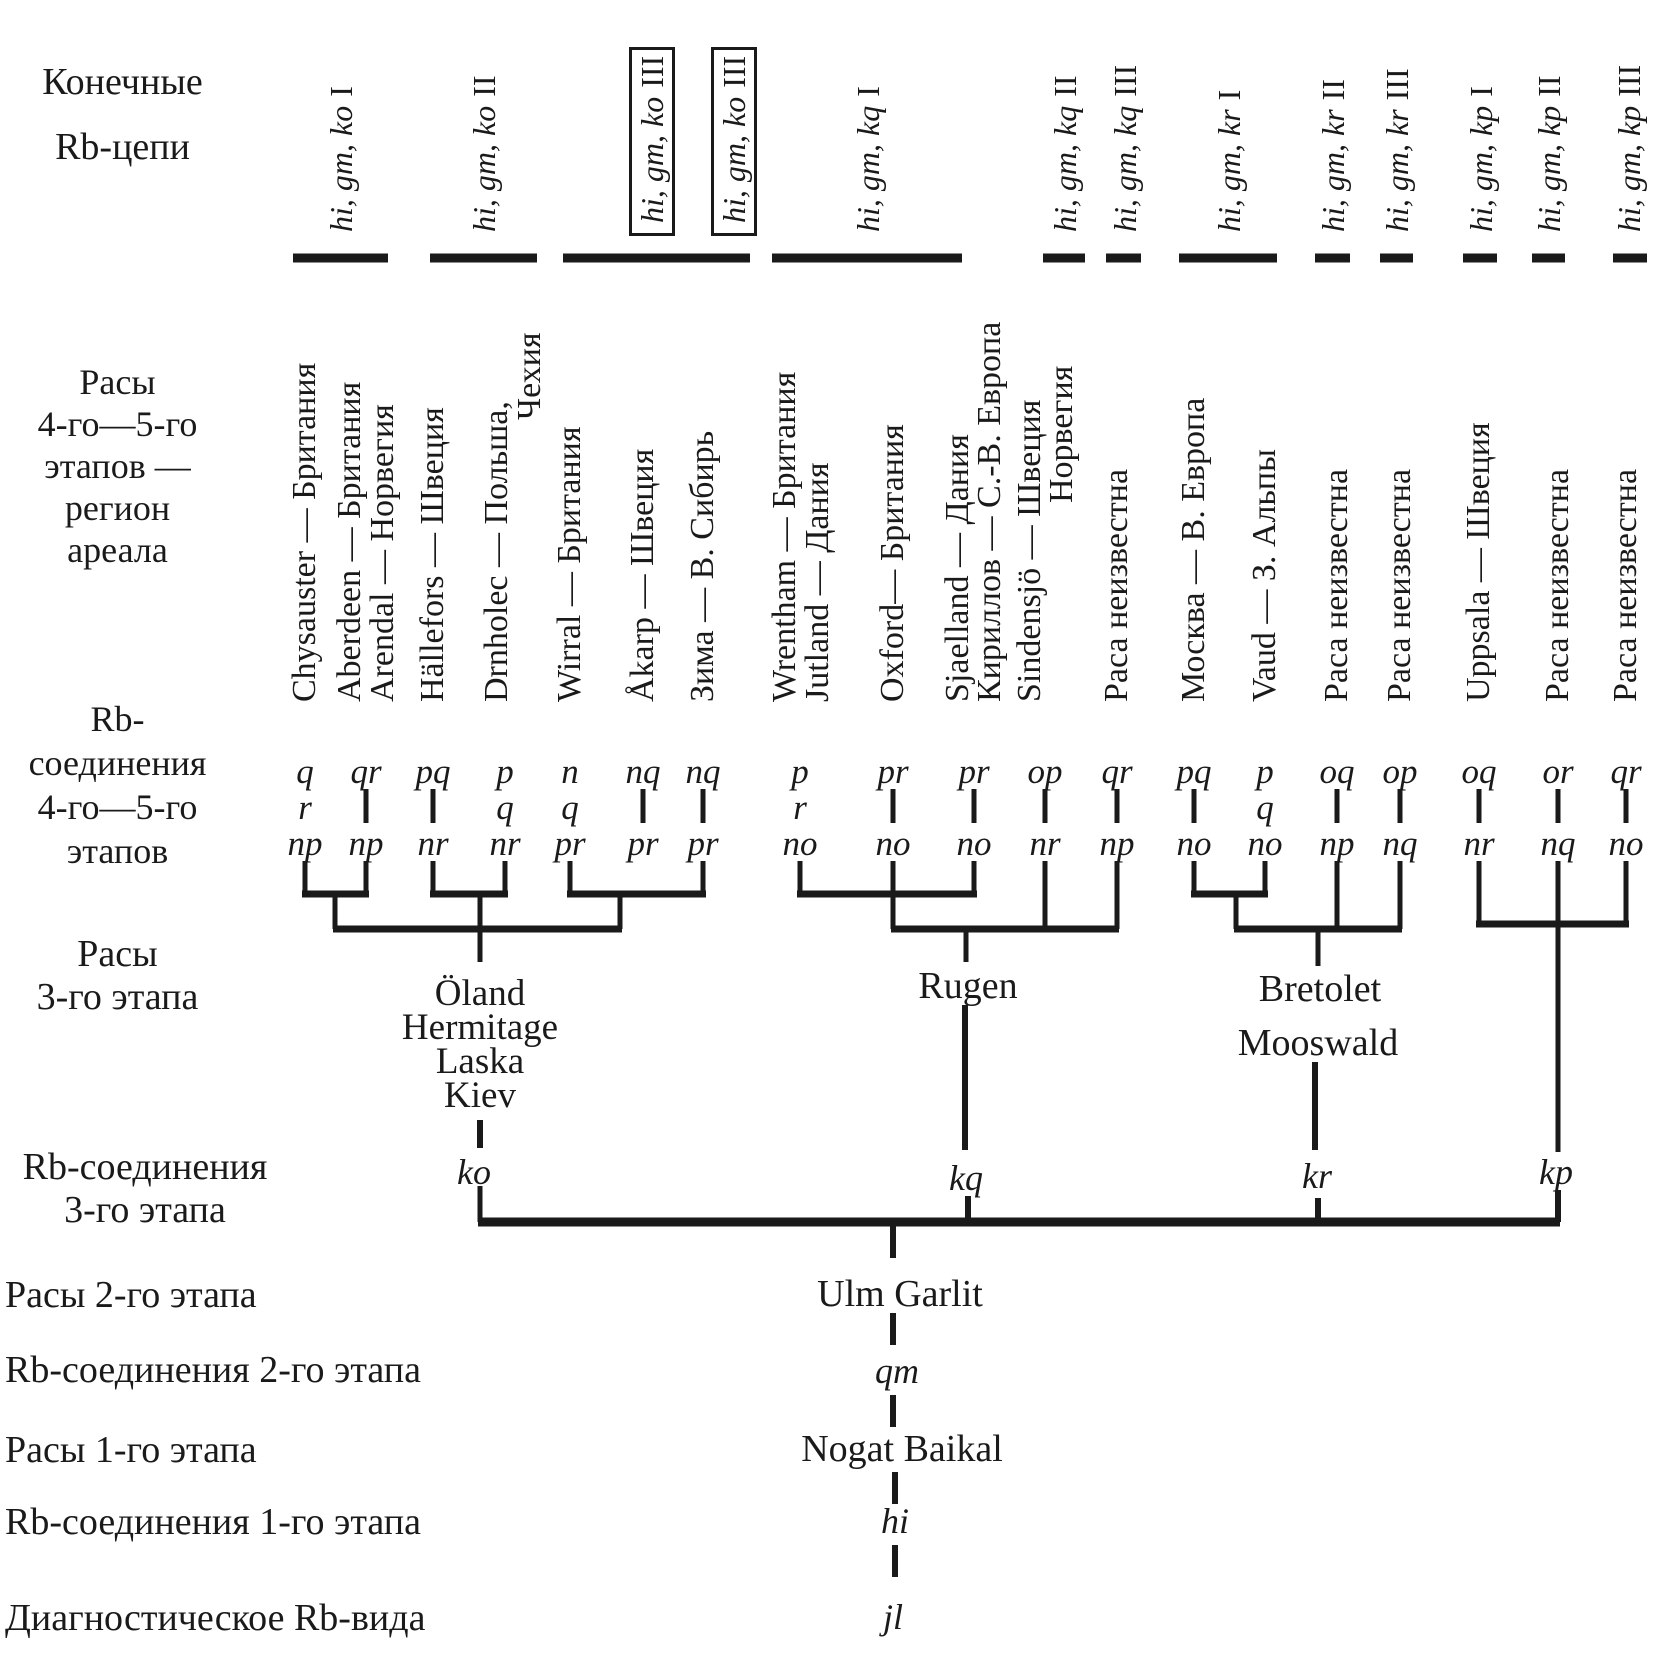 The width and height of the screenshot is (1656, 1655). Describe the element at coordinates (1400, 808) in the screenshot. I see `compound-stack: op nq` at that location.